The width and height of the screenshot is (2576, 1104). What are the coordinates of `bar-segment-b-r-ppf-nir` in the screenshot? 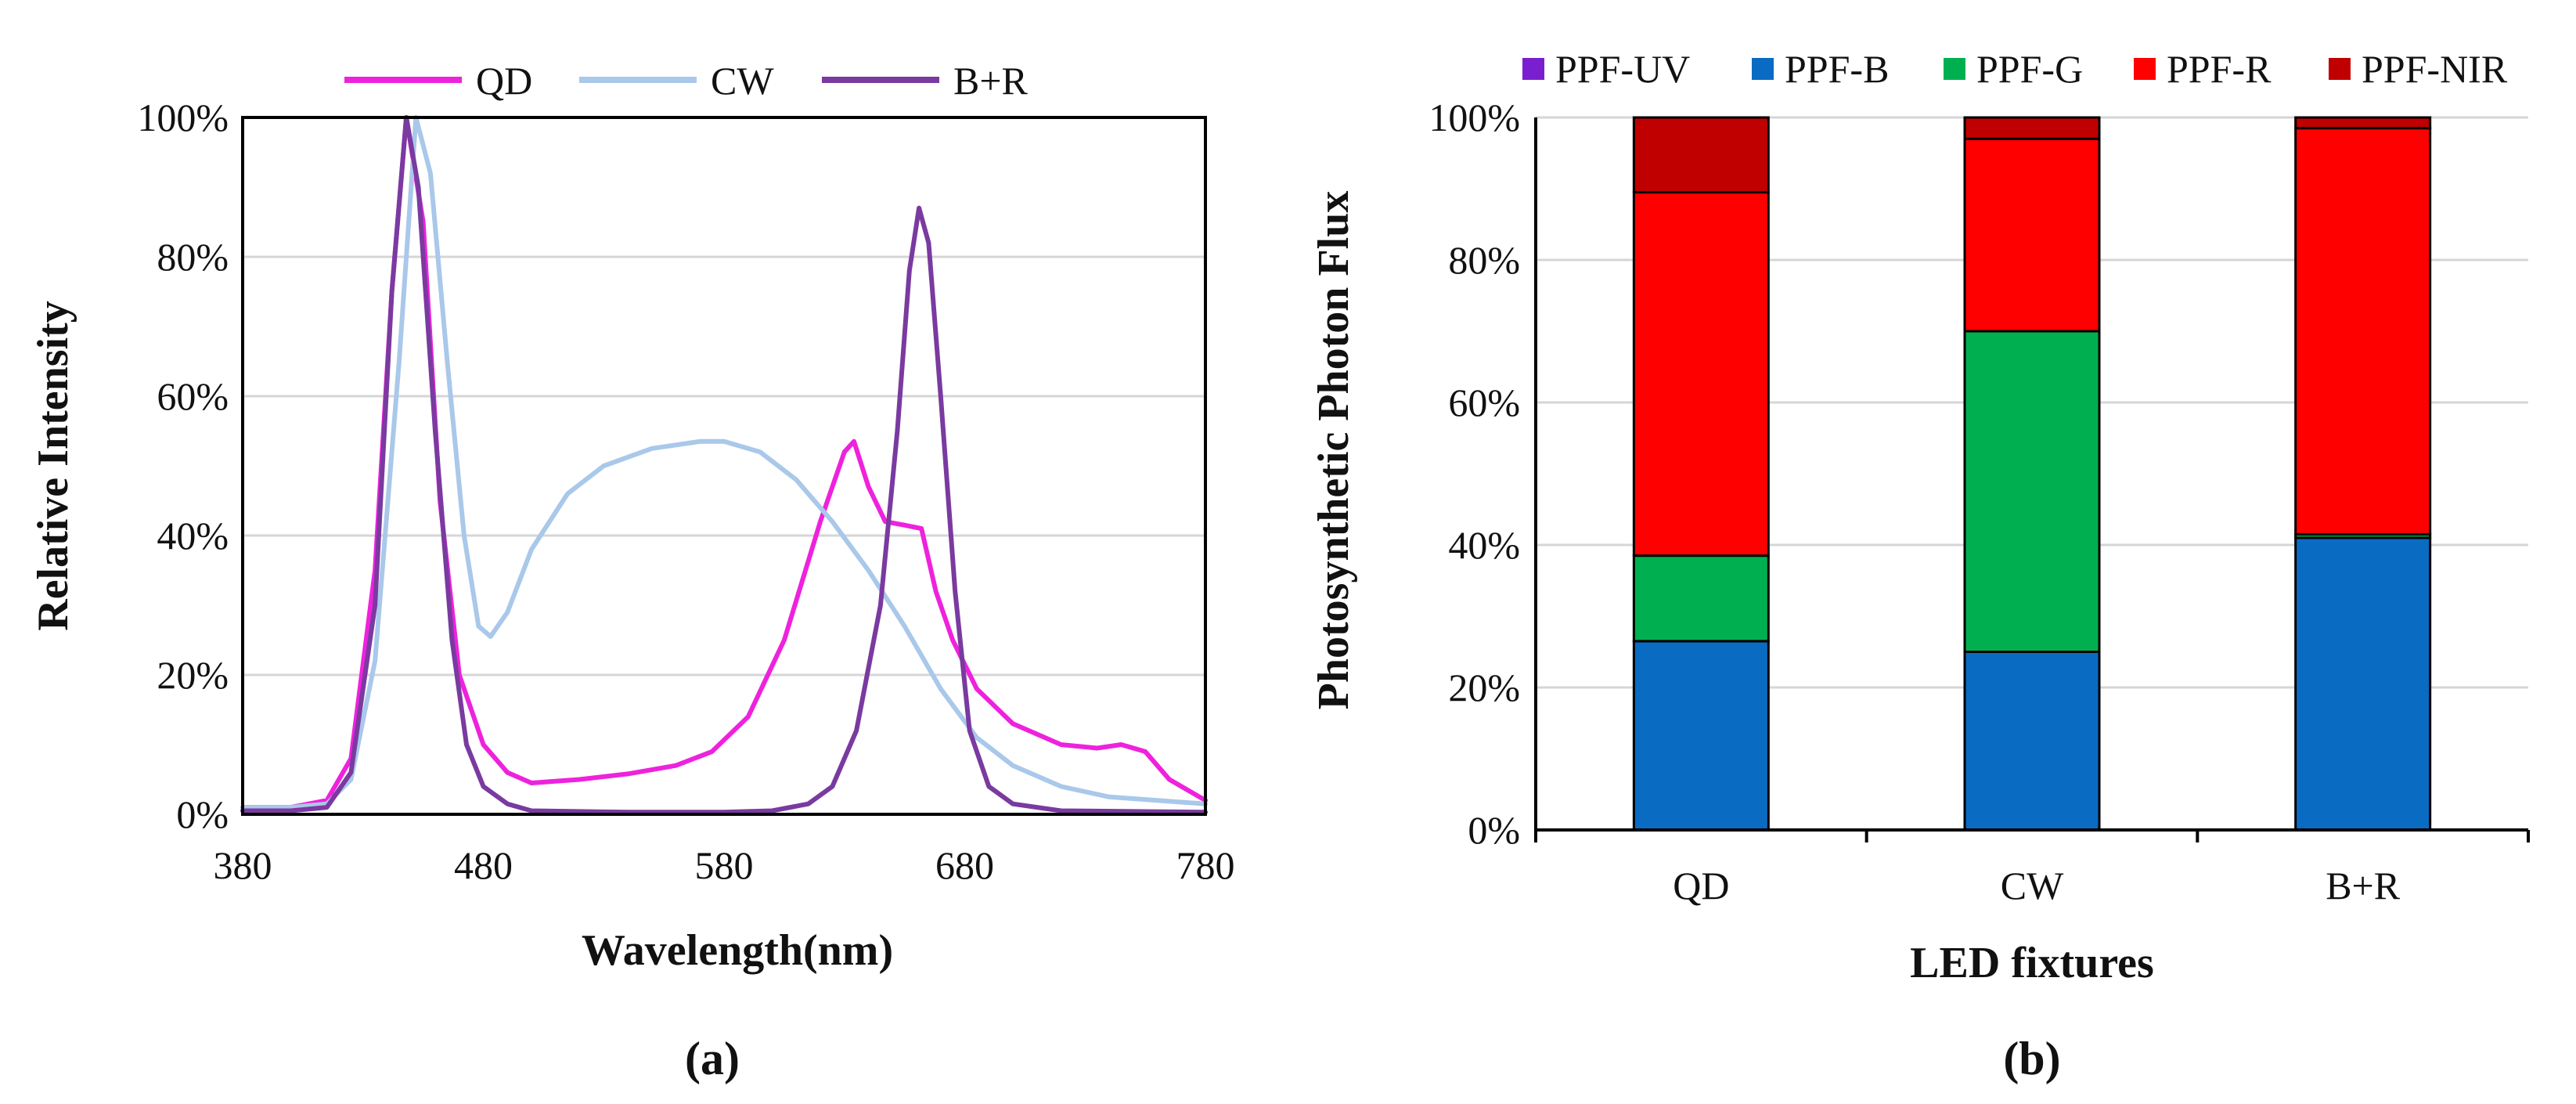 It's located at (2363, 123).